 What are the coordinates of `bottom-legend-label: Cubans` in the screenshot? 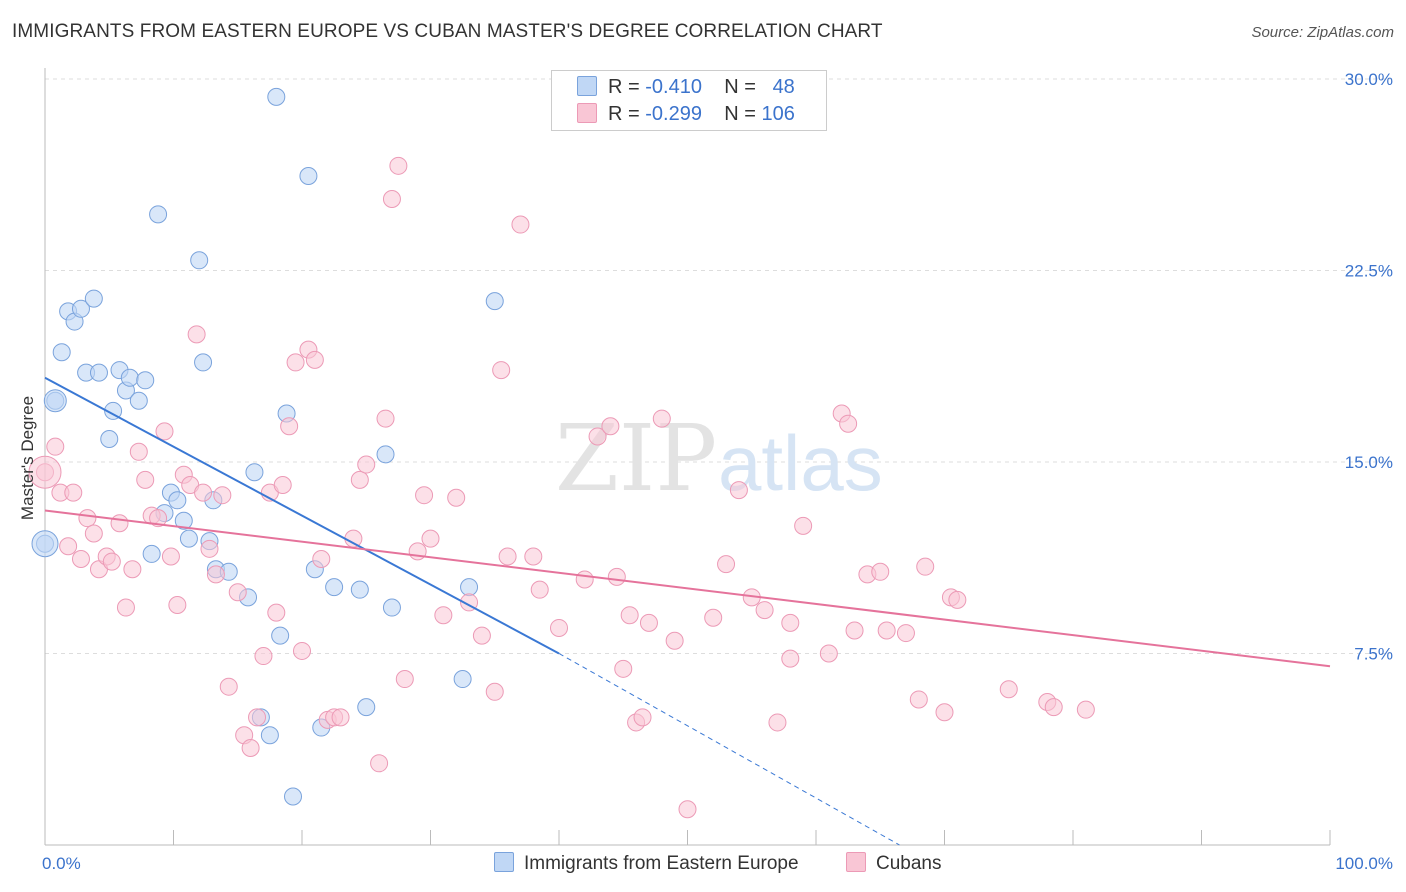 It's located at (909, 863).